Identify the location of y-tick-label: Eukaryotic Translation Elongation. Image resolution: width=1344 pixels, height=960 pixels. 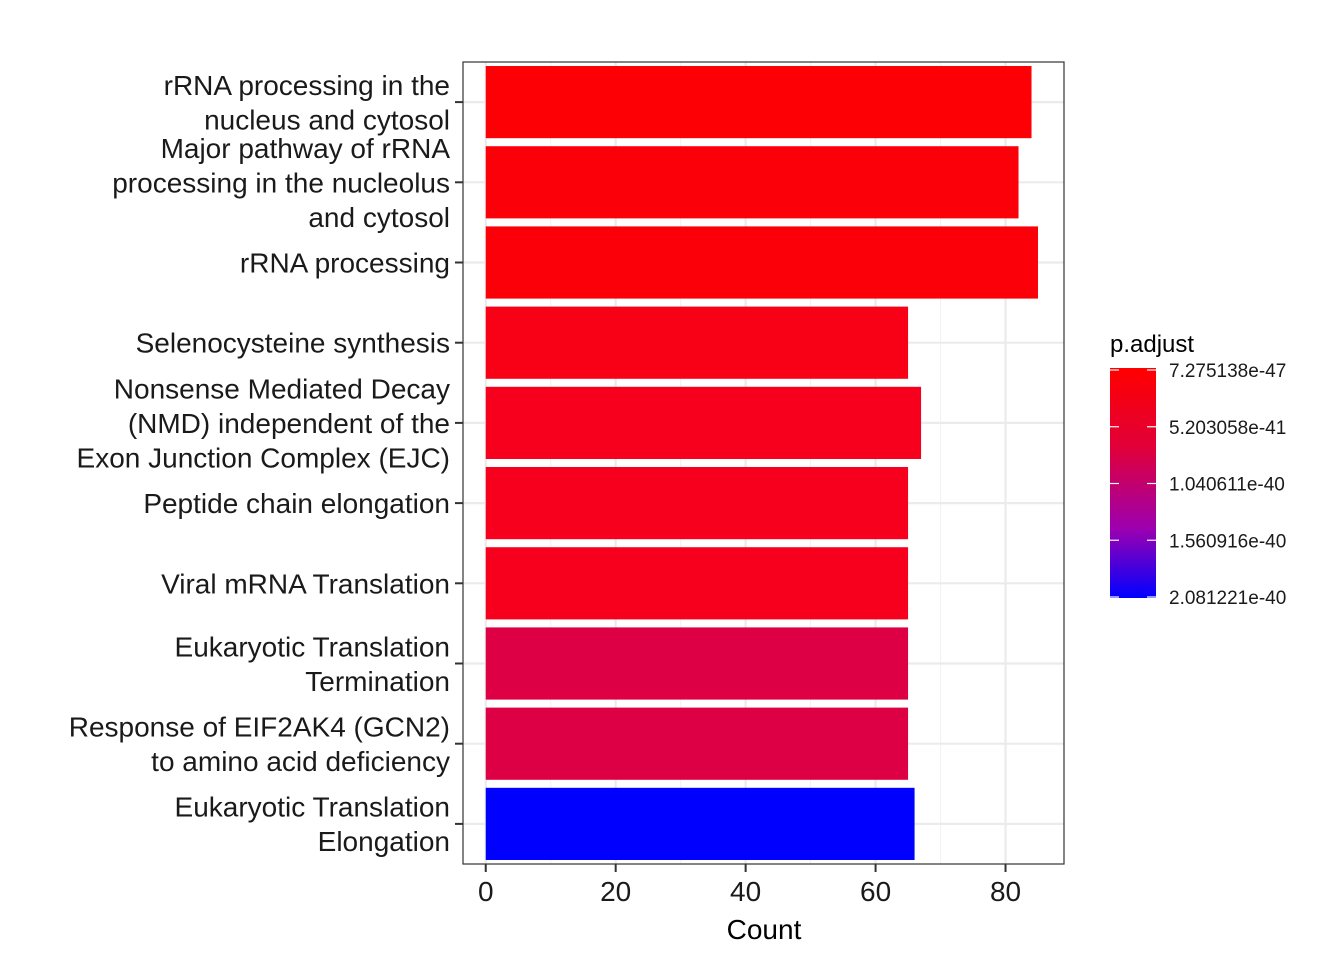
(312, 825).